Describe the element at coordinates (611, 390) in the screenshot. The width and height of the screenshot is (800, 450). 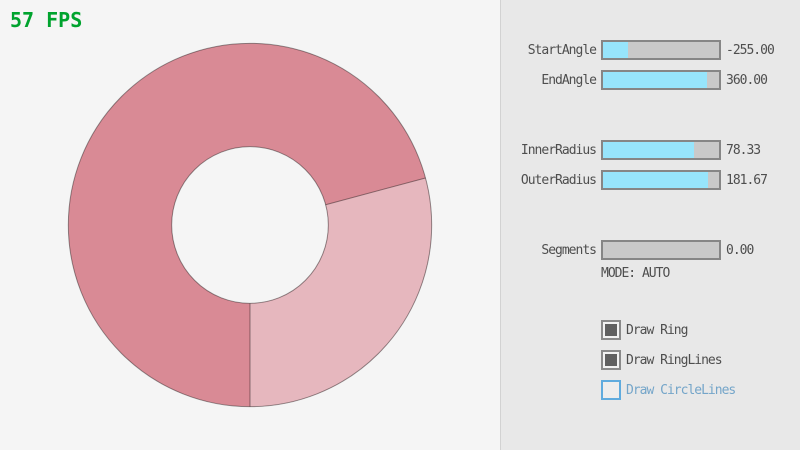
I see `checkbox-draw-circlelines` at that location.